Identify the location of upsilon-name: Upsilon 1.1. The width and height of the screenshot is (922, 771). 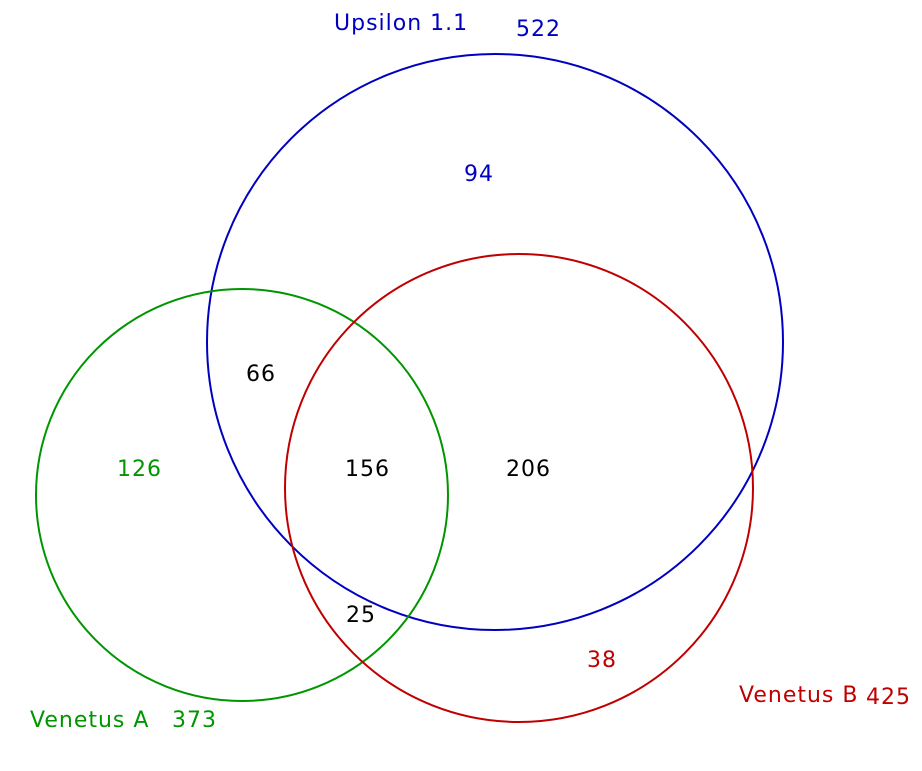
(401, 23).